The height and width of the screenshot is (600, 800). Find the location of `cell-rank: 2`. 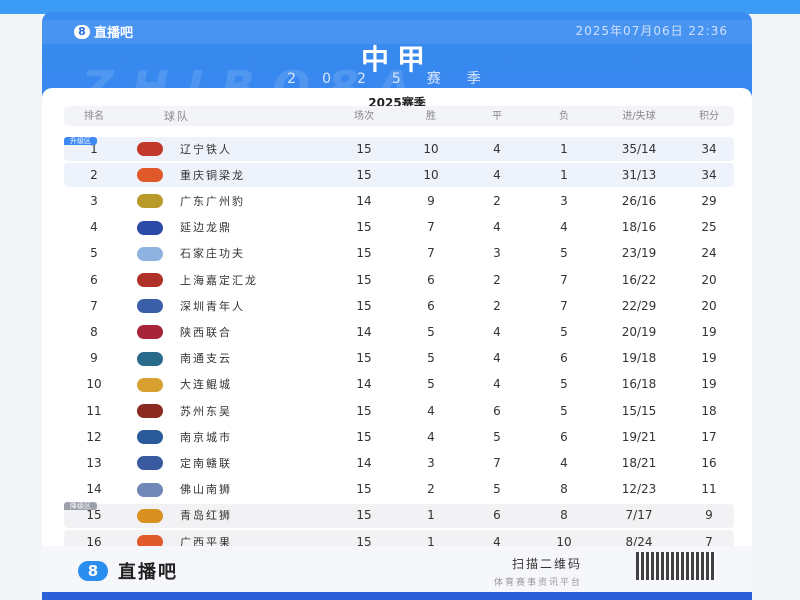

cell-rank: 2 is located at coordinates (94, 174).